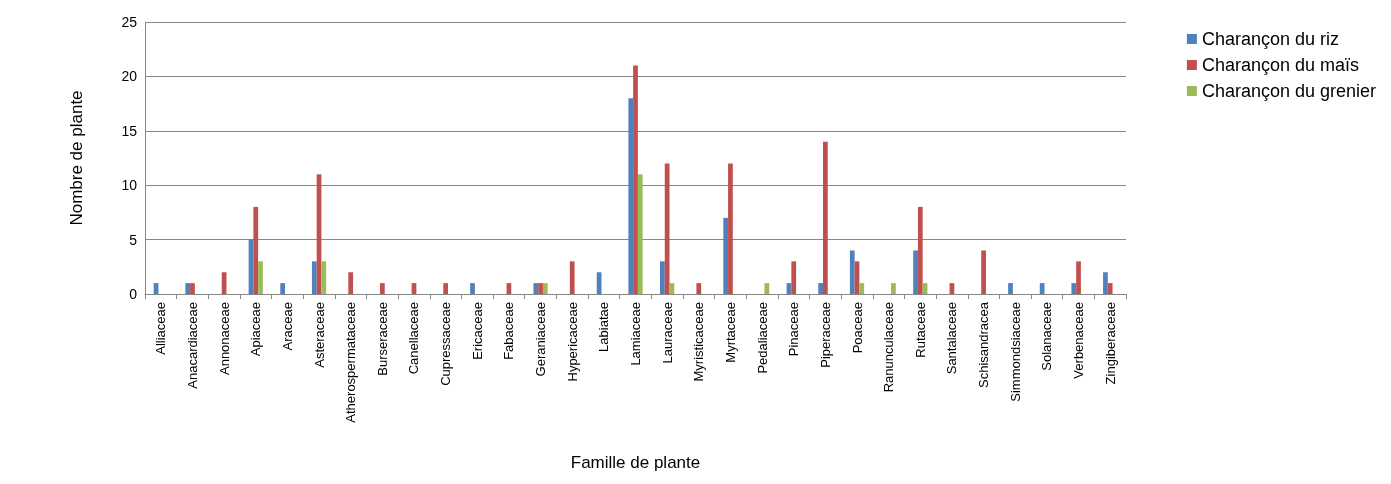 Image resolution: width=1391 pixels, height=484 pixels. What do you see at coordinates (541, 339) in the screenshot?
I see `x-tick-label: Geraniaceae` at bounding box center [541, 339].